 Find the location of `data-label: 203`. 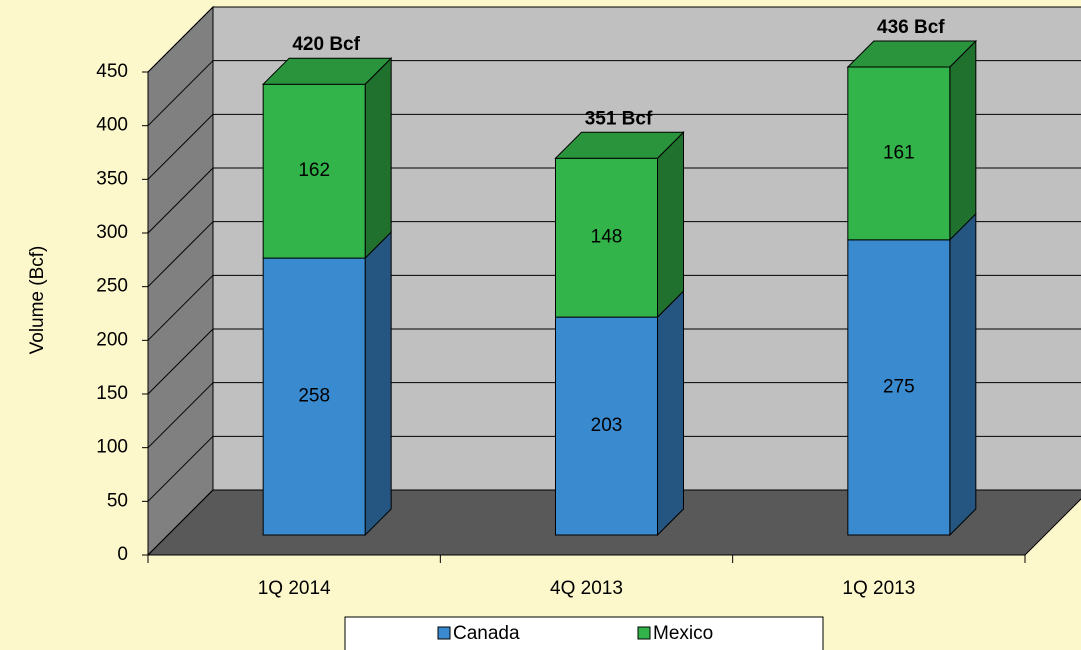

data-label: 203 is located at coordinates (607, 425).